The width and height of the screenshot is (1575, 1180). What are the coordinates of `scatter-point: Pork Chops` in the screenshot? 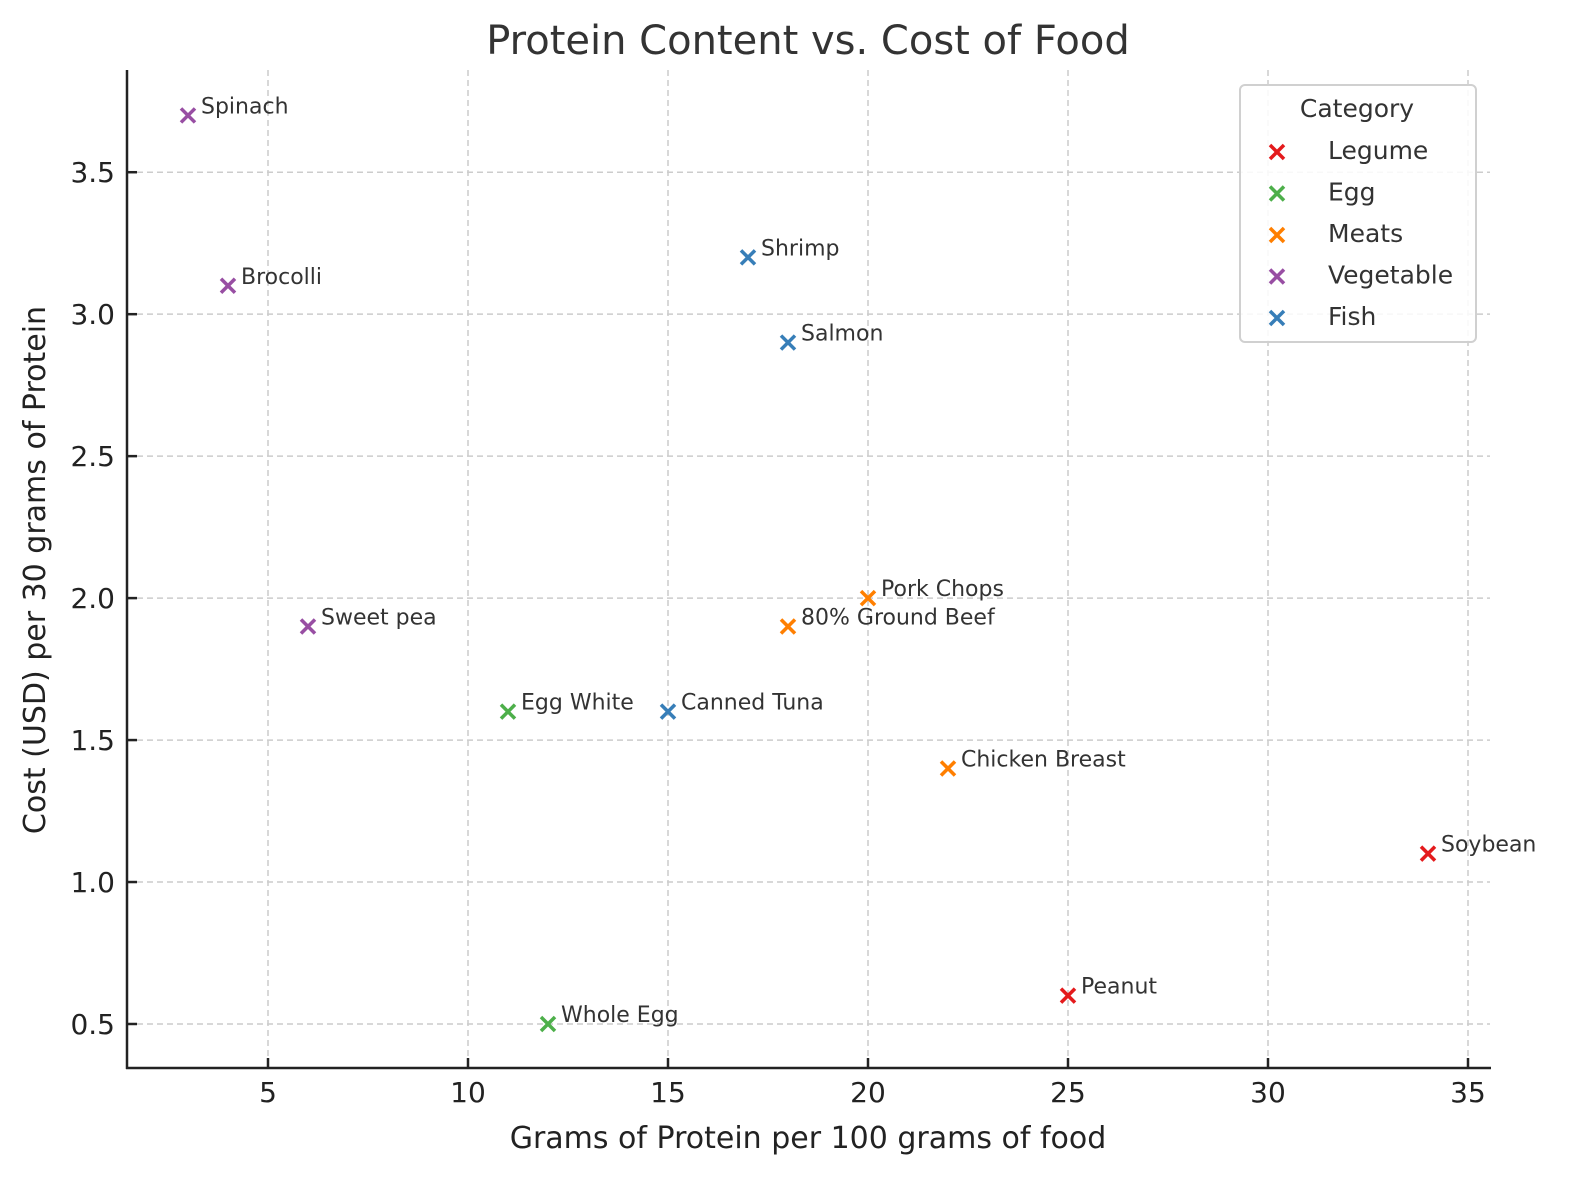 It's located at (931, 592).